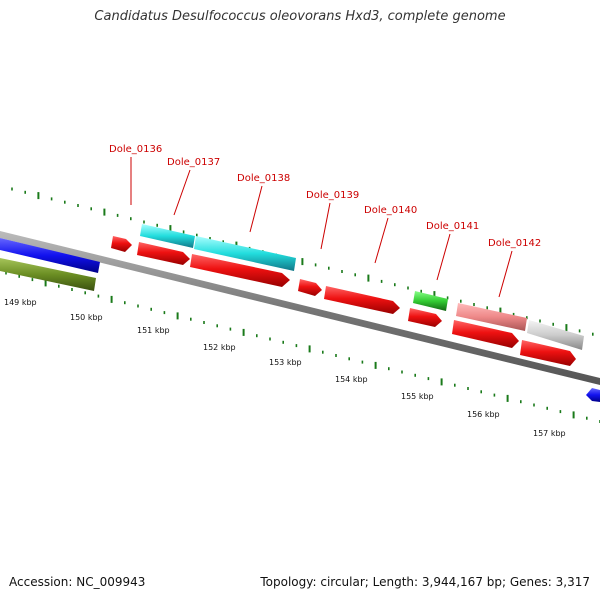  What do you see at coordinates (285, 362) in the screenshot?
I see `scale-label: 153 kbp` at bounding box center [285, 362].